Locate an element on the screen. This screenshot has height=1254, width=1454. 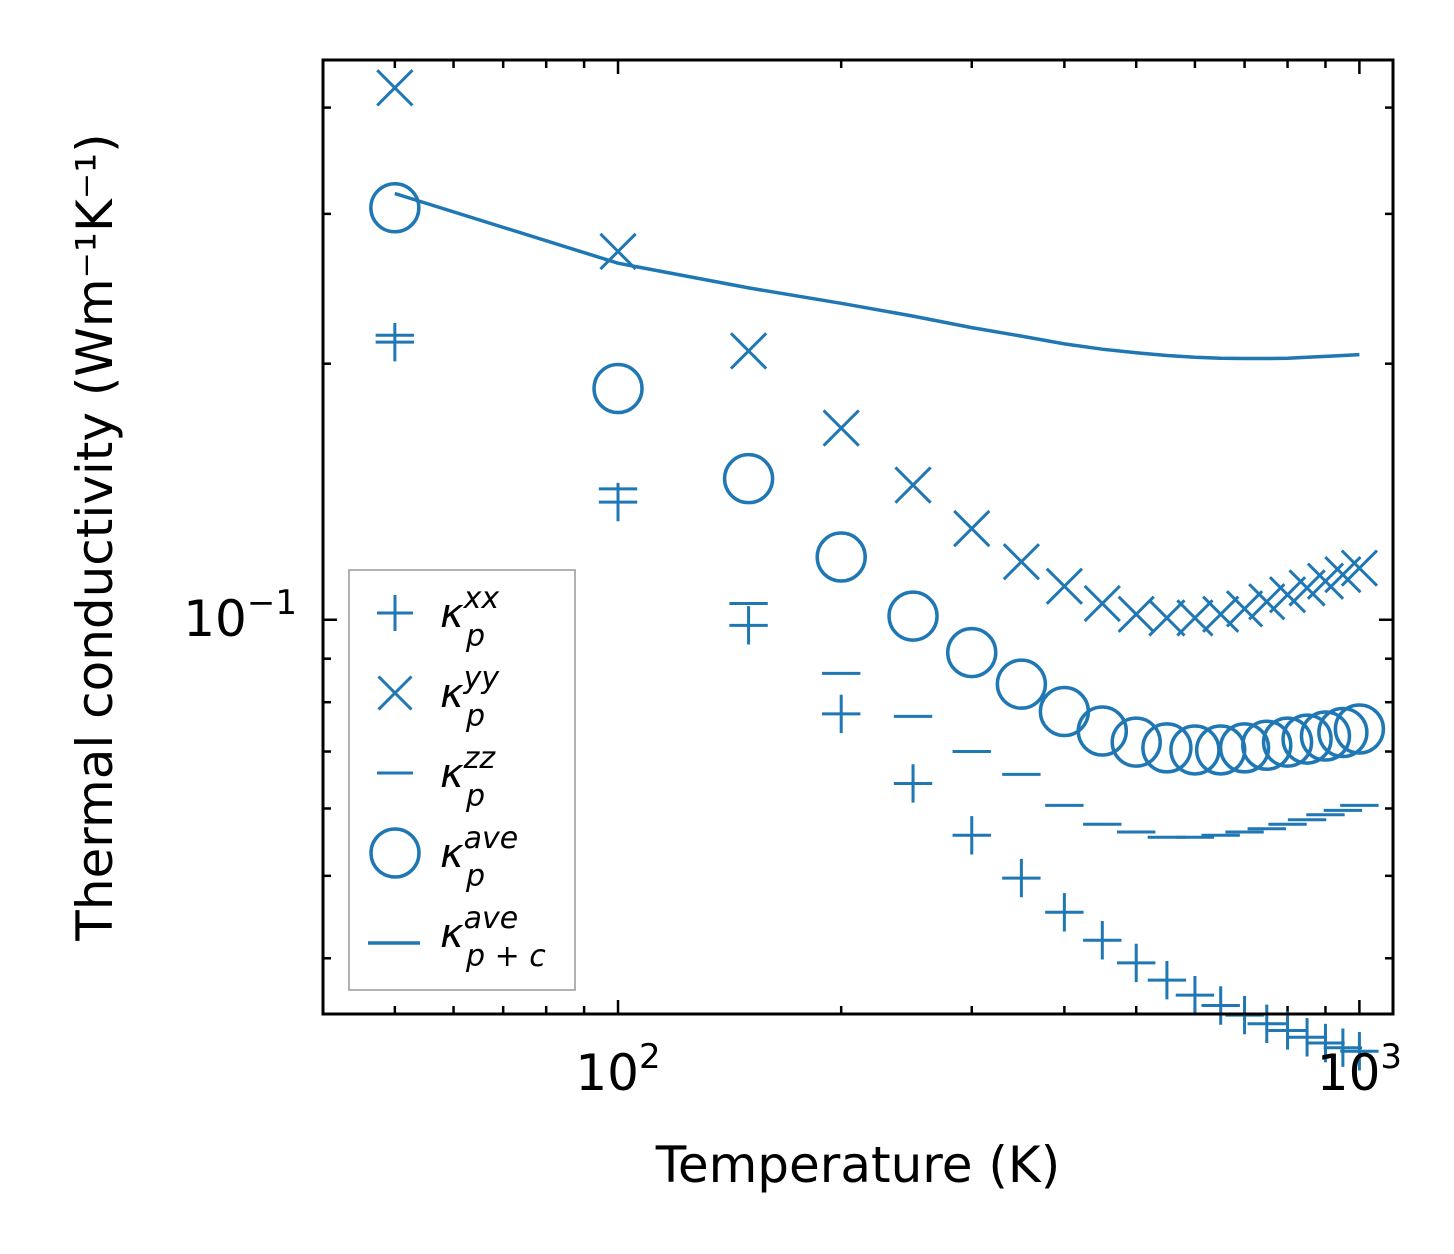
legend-entry: κave p is located at coordinates (443, 857).